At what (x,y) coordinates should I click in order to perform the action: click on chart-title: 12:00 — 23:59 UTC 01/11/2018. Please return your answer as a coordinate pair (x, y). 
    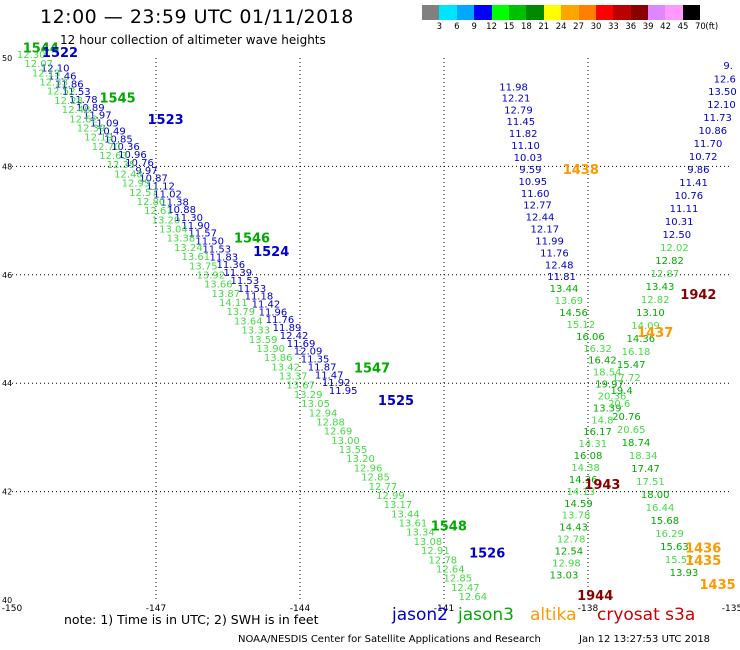
    Looking at the image, I should click on (197, 17).